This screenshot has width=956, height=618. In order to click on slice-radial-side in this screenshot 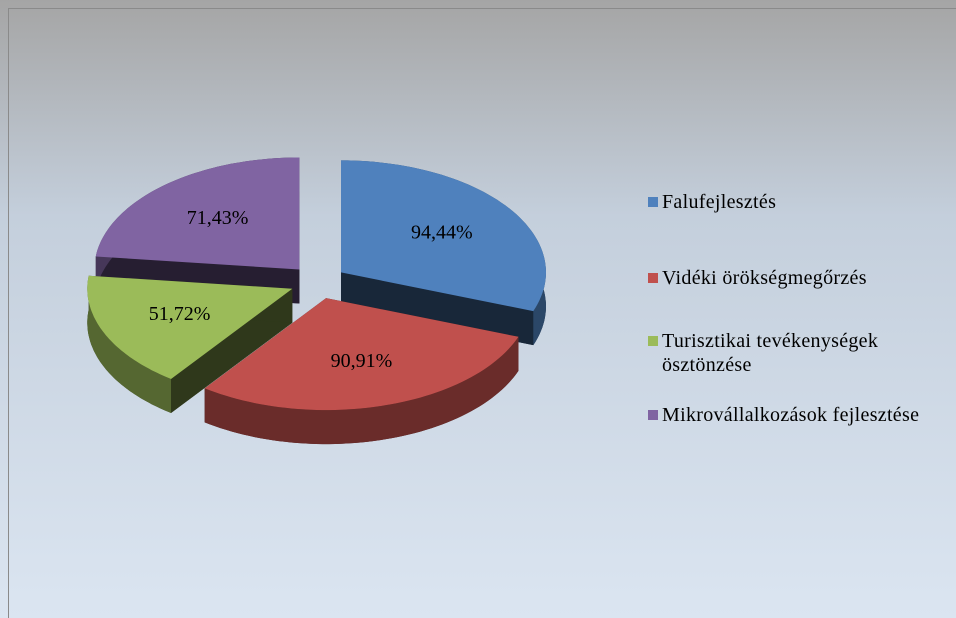, I will do `click(437, 309)`.